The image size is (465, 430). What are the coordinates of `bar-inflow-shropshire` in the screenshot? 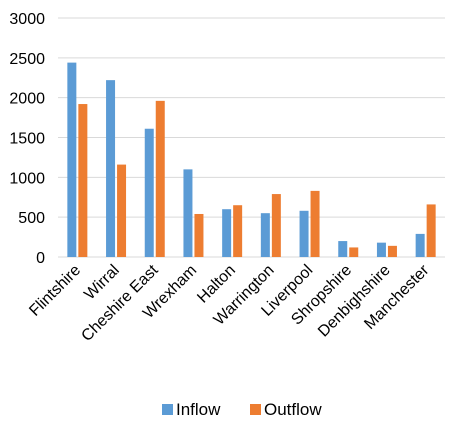 It's located at (343, 249).